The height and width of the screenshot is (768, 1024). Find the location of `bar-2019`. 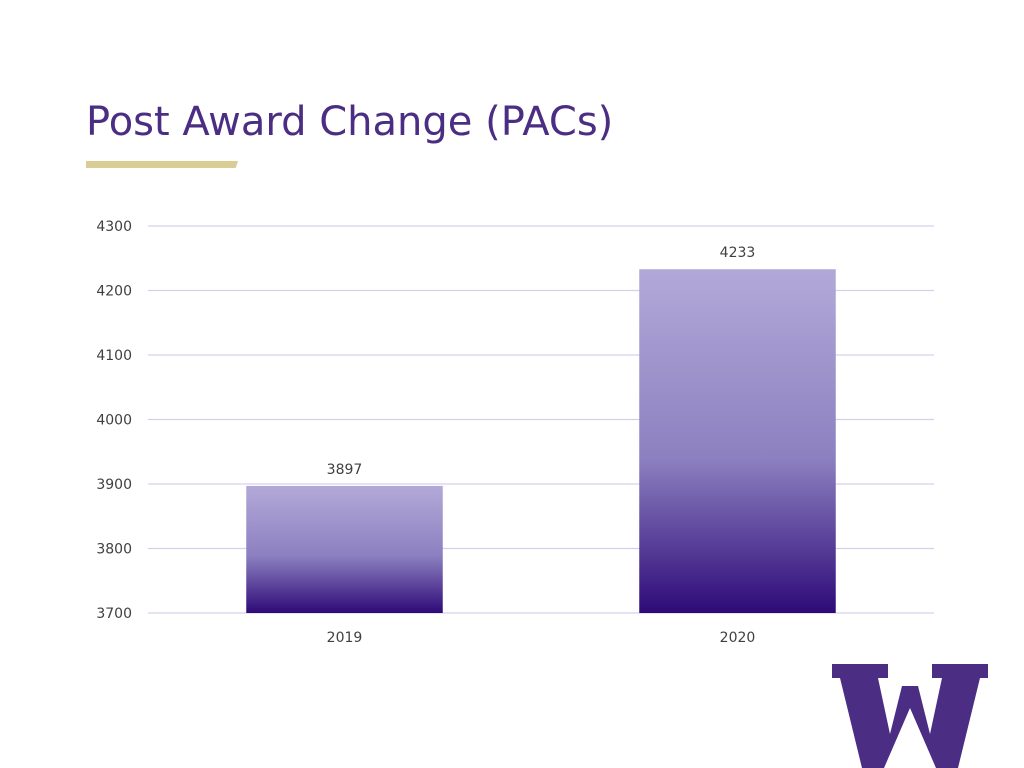

bar-2019 is located at coordinates (344, 549).